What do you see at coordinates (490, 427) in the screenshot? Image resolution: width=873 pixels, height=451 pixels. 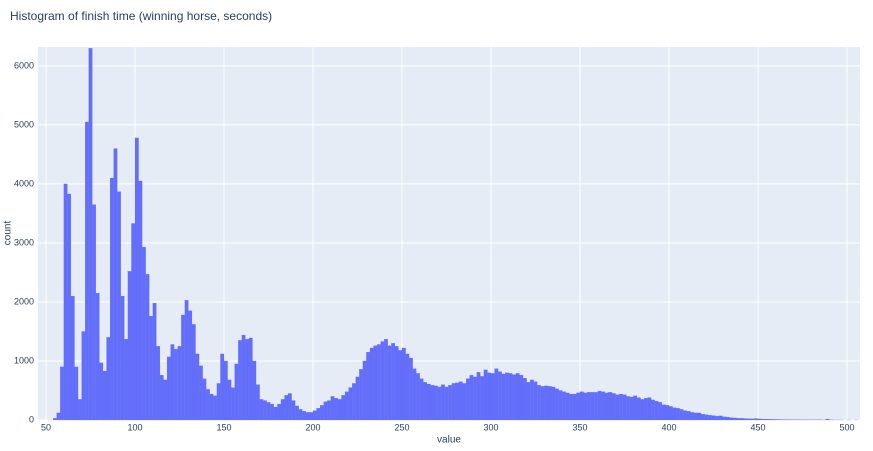 I see `x-tick-label: 300` at bounding box center [490, 427].